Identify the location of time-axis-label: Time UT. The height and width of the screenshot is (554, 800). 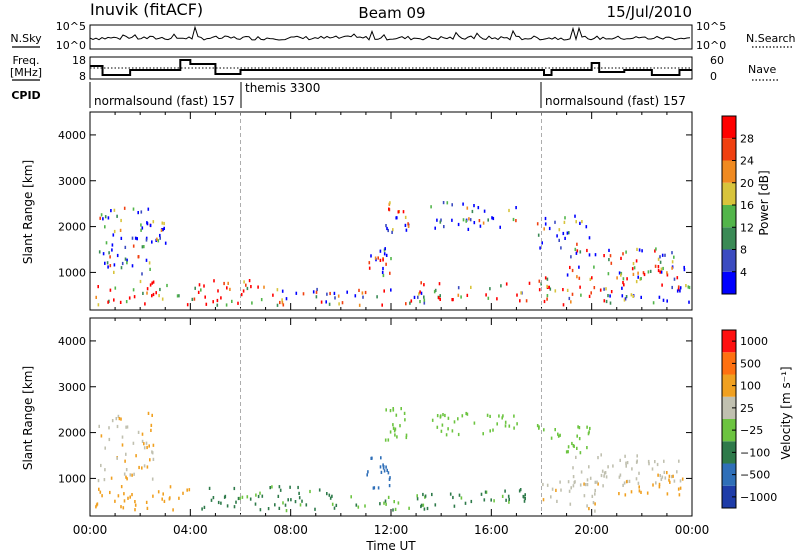
(390, 546).